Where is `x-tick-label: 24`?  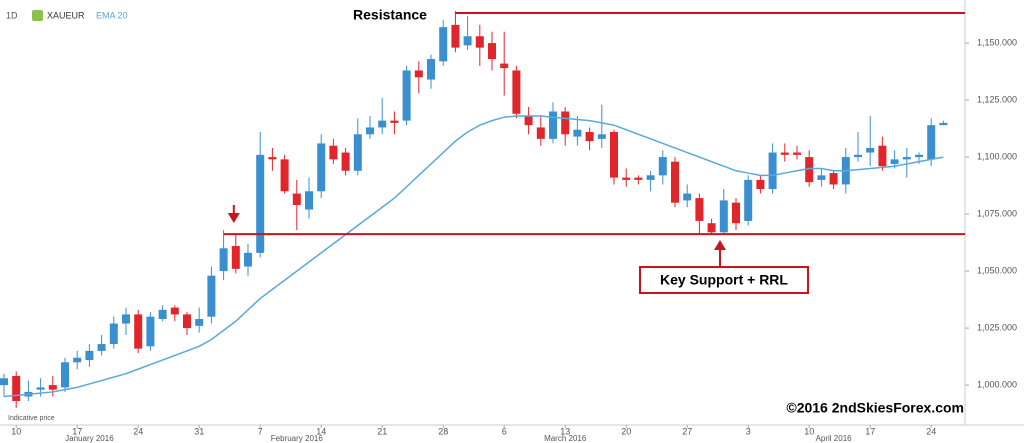 x-tick-label: 24 is located at coordinates (931, 431).